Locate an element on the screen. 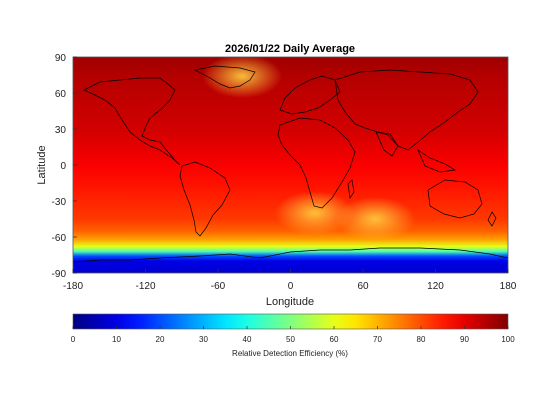 Image resolution: width=560 pixels, height=420 pixels. x-tick-label: 180 is located at coordinates (508, 286).